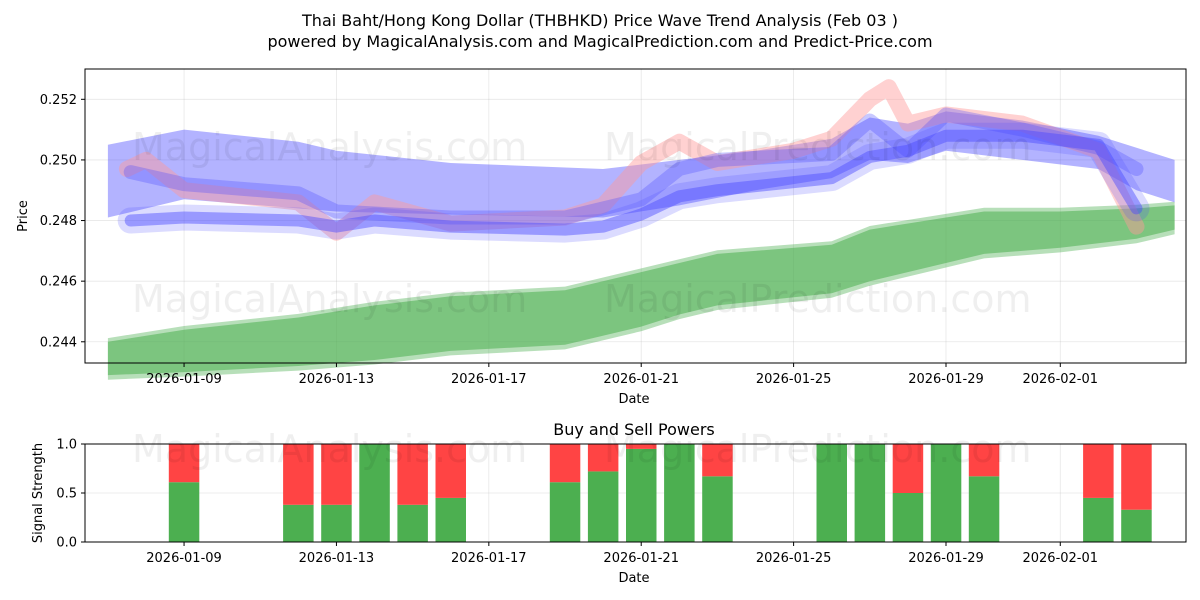  Describe the element at coordinates (184, 379) in the screenshot. I see `price-x-tick-label: 2026-01-09` at that location.